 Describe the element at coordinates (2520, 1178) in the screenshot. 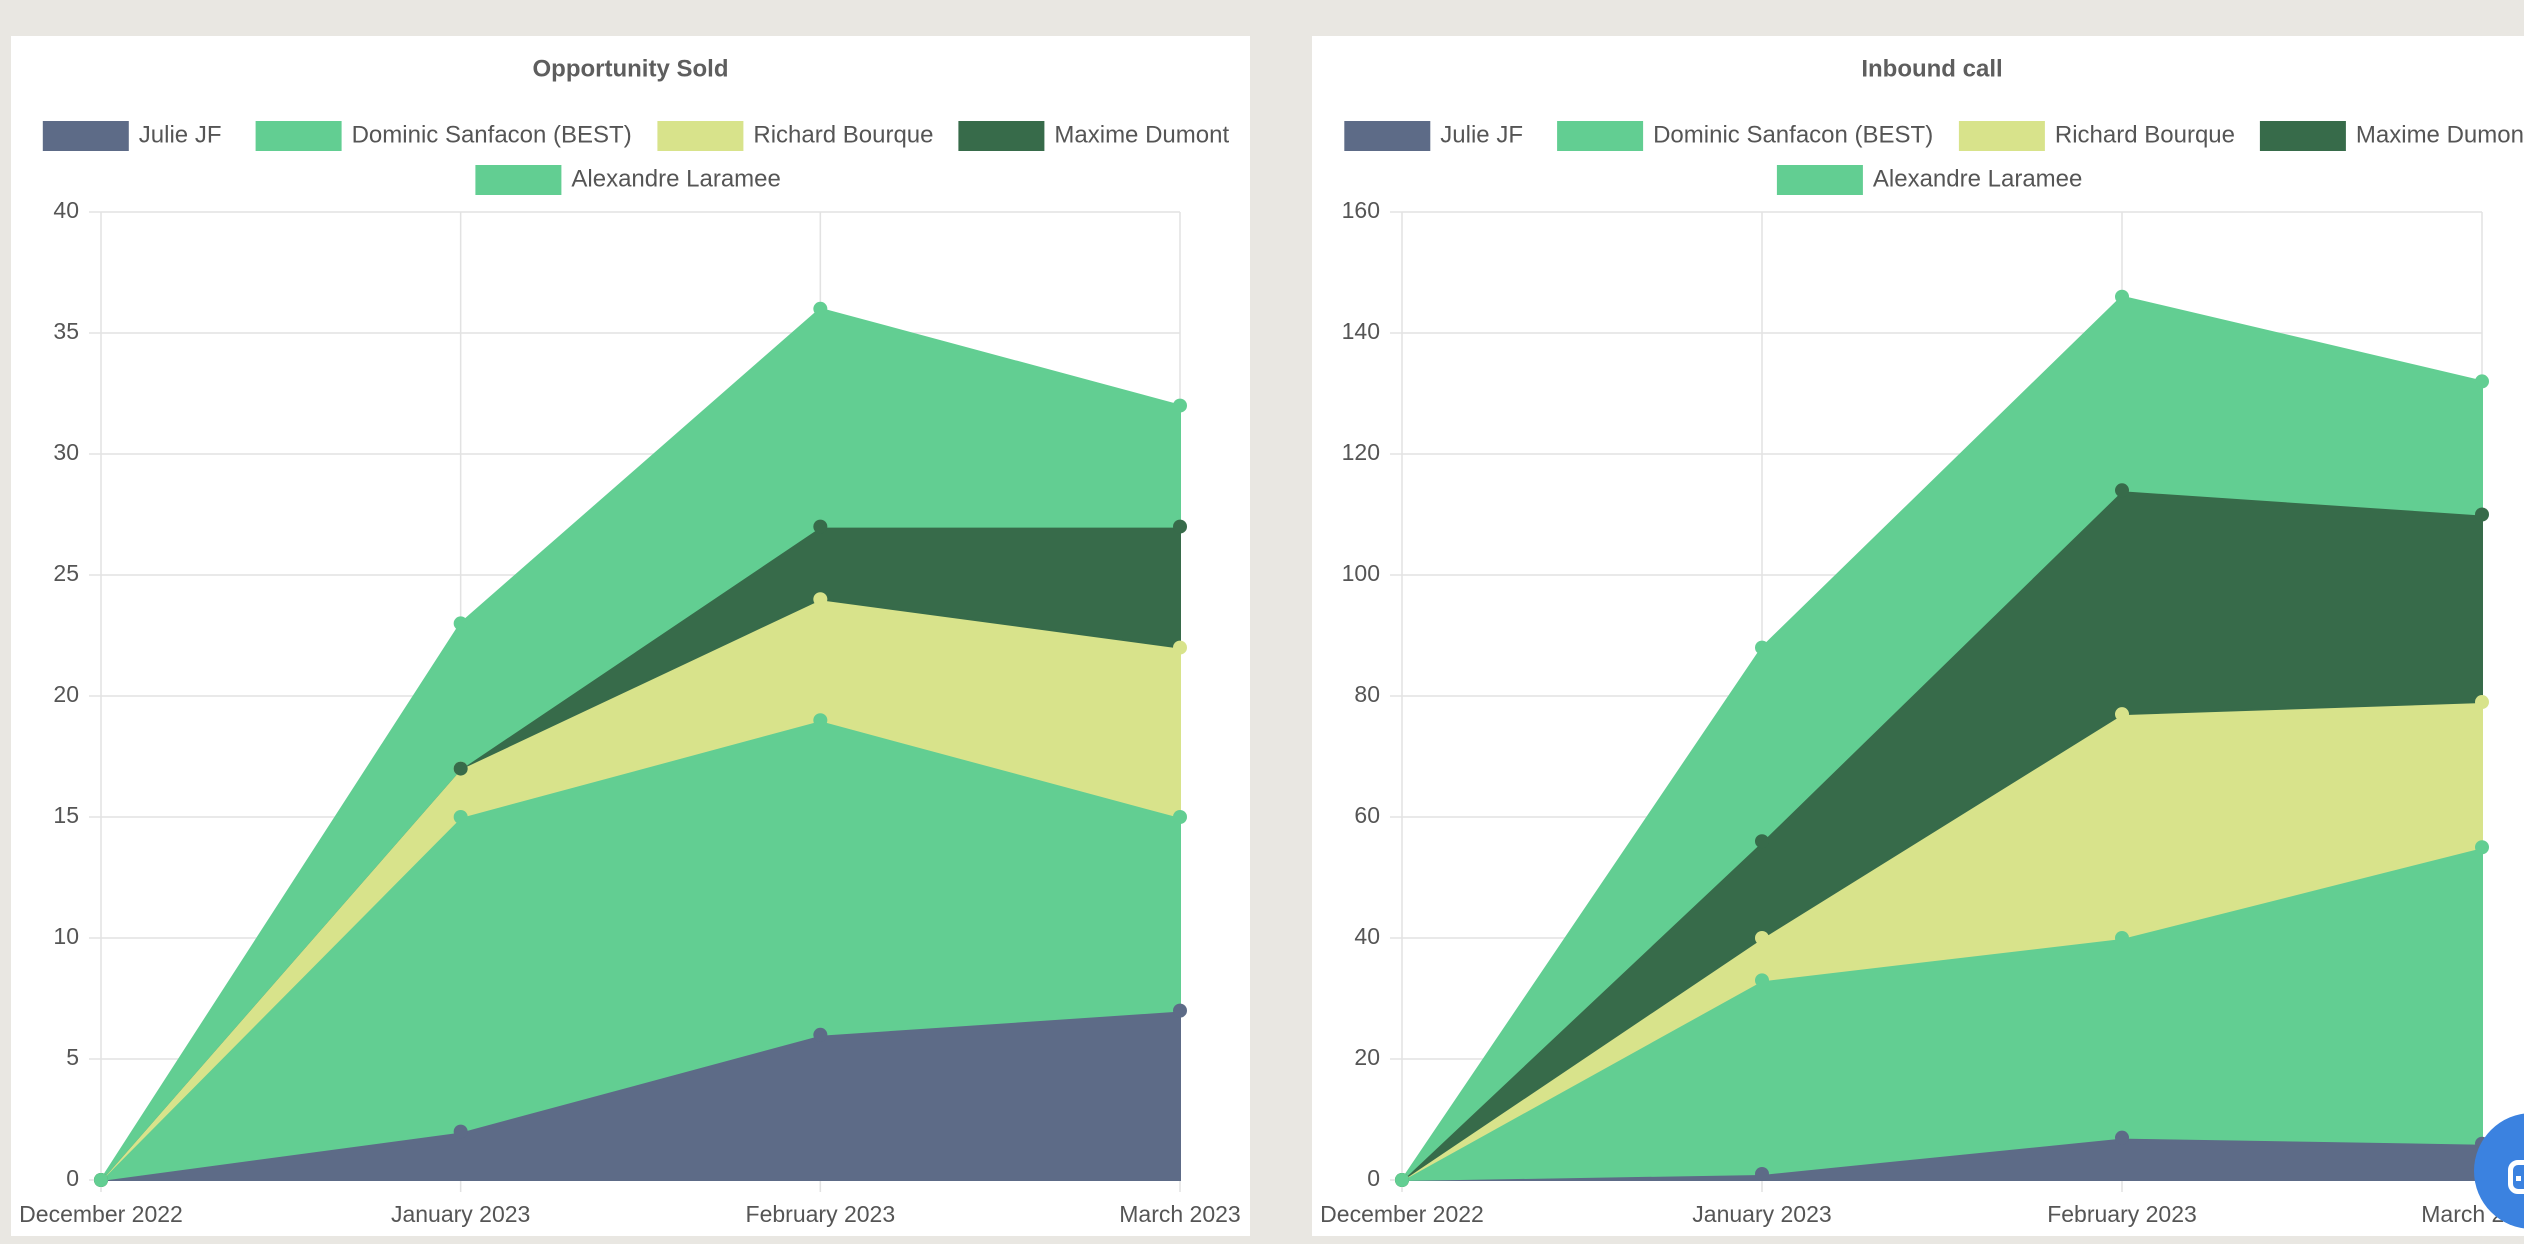

I see `chat-dots-icon` at that location.